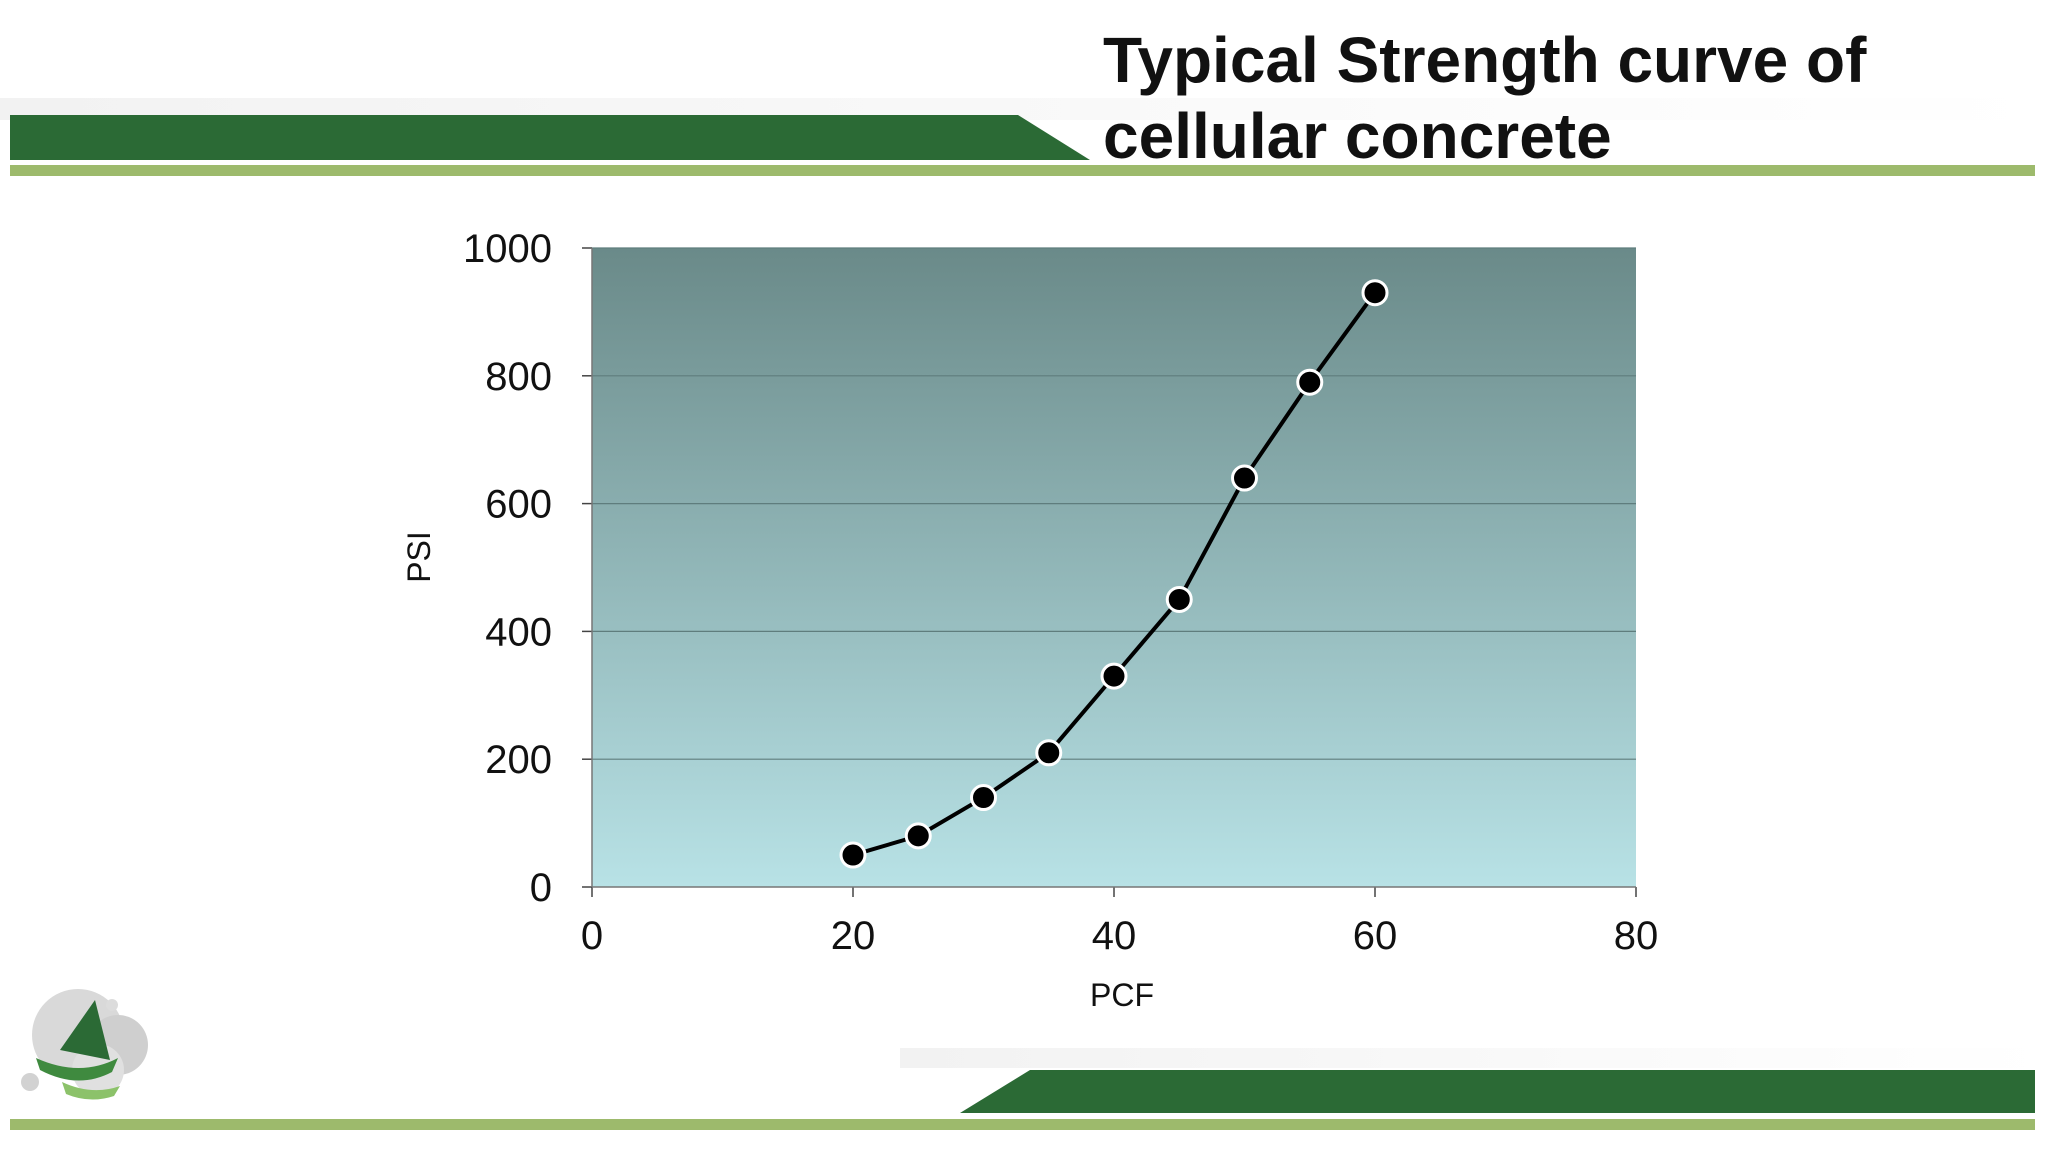 This screenshot has width=2048, height=1152. Describe the element at coordinates (1022, 1124) in the screenshot. I see `bottom-light-stripe` at that location.